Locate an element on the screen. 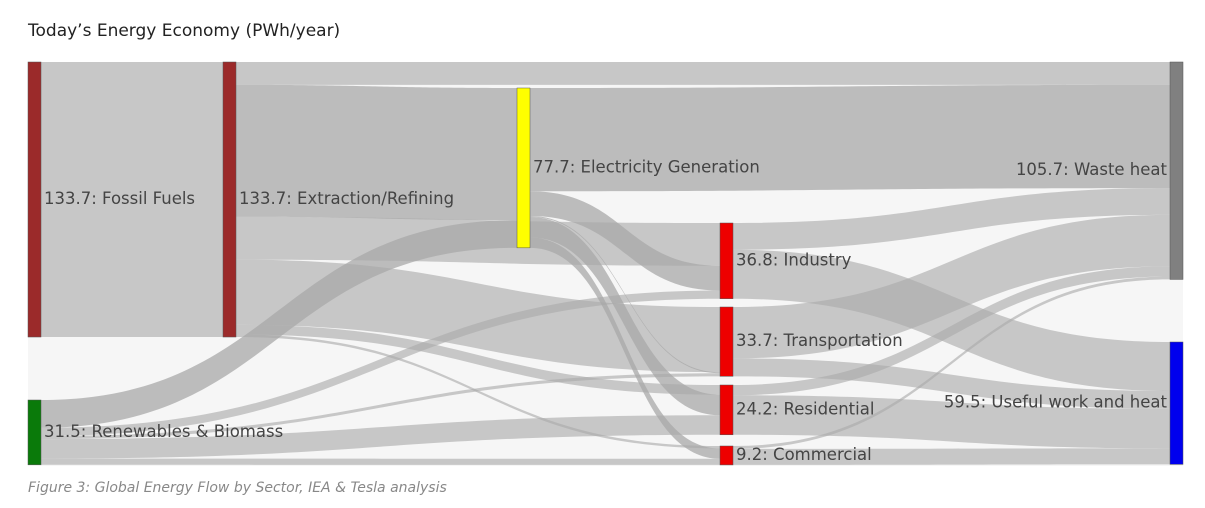 The width and height of the screenshot is (1205, 508). node-label: 77.7: Electricity Generation is located at coordinates (646, 166).